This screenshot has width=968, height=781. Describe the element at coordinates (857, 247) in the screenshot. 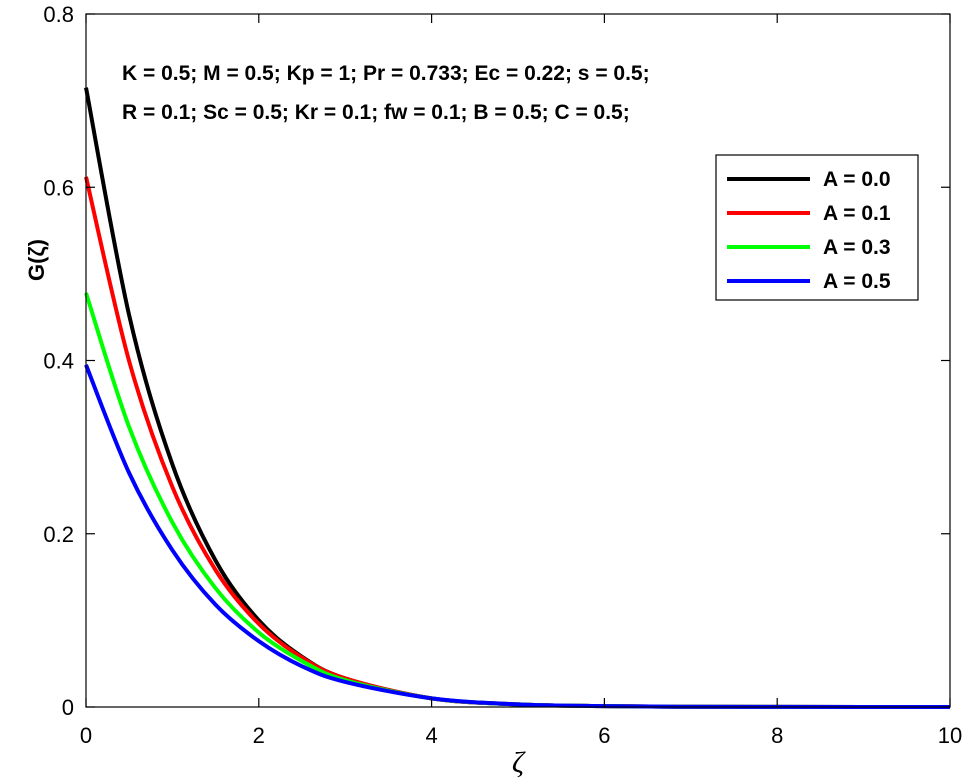

I see `legend-label-2: A = 0.3` at that location.